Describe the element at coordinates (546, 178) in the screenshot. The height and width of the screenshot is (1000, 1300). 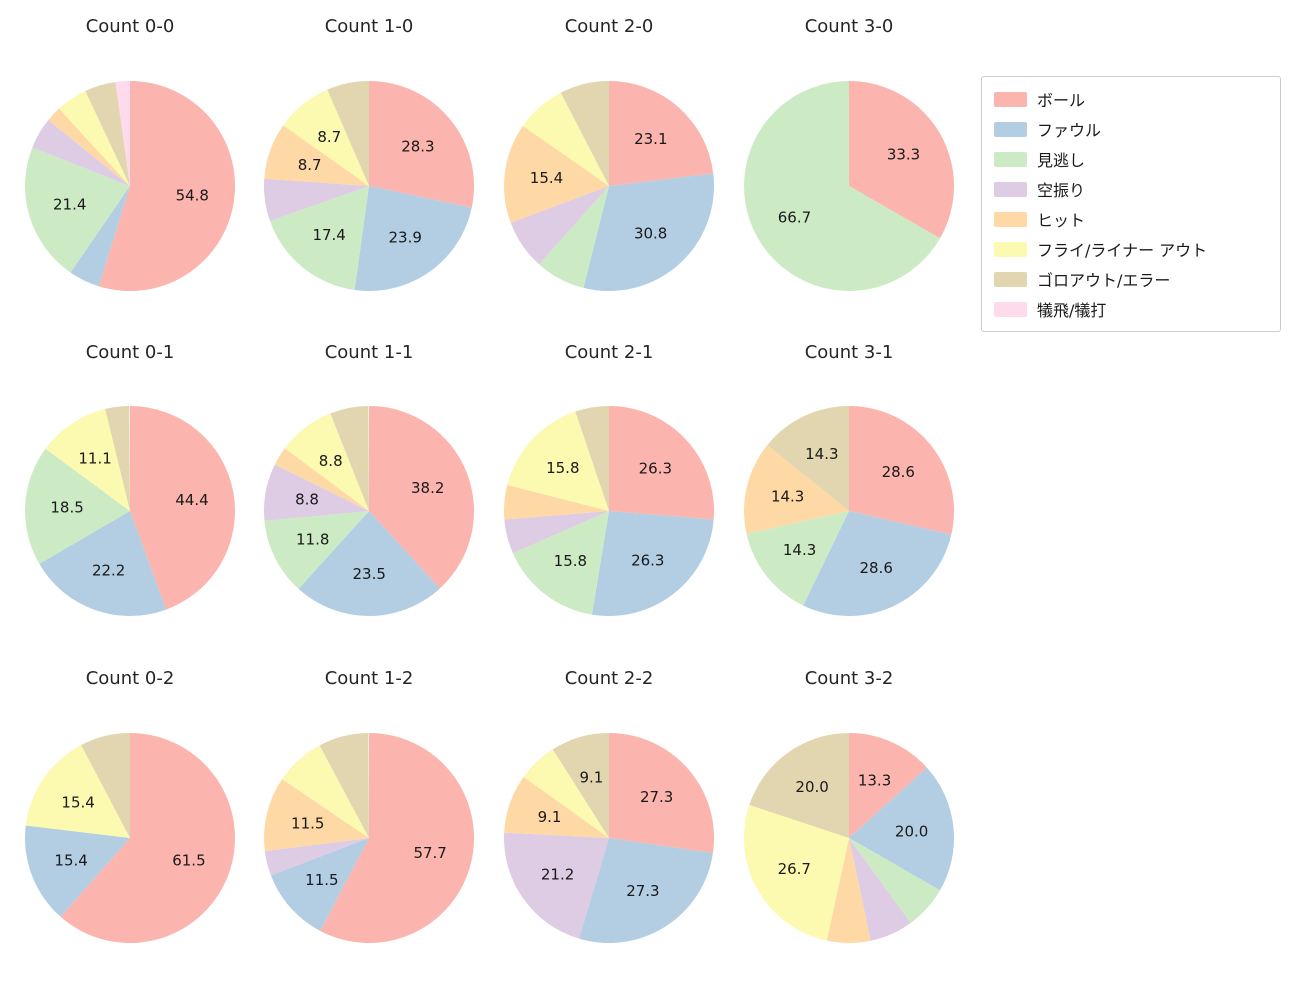
I see `pie-label: 15.4` at that location.